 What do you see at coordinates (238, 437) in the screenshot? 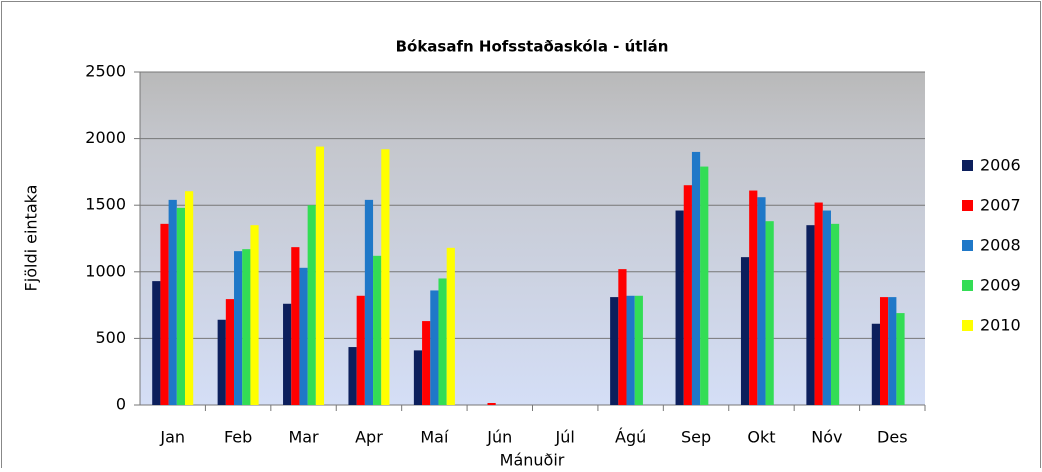
I see `x-tick-label: Feb` at bounding box center [238, 437].